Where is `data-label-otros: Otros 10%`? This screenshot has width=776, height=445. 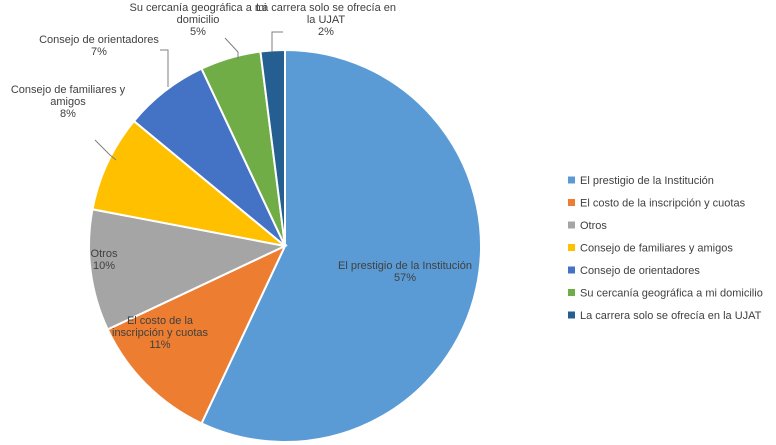
data-label-otros: Otros 10% is located at coordinates (104, 260).